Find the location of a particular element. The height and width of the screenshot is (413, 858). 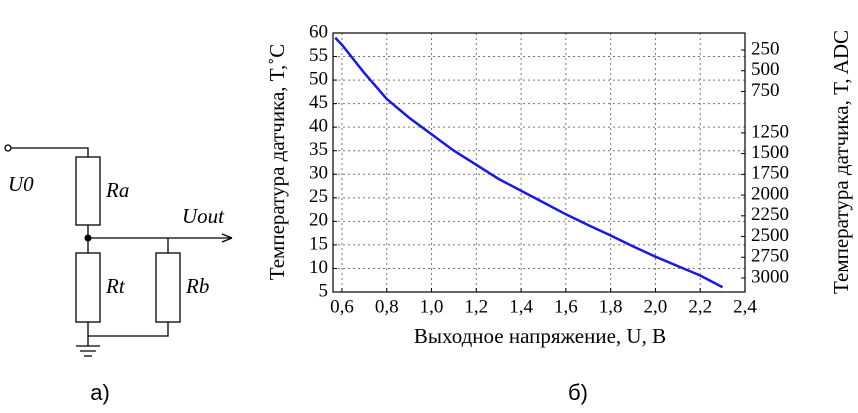

y-tick-label: 15 is located at coordinates (318, 243).